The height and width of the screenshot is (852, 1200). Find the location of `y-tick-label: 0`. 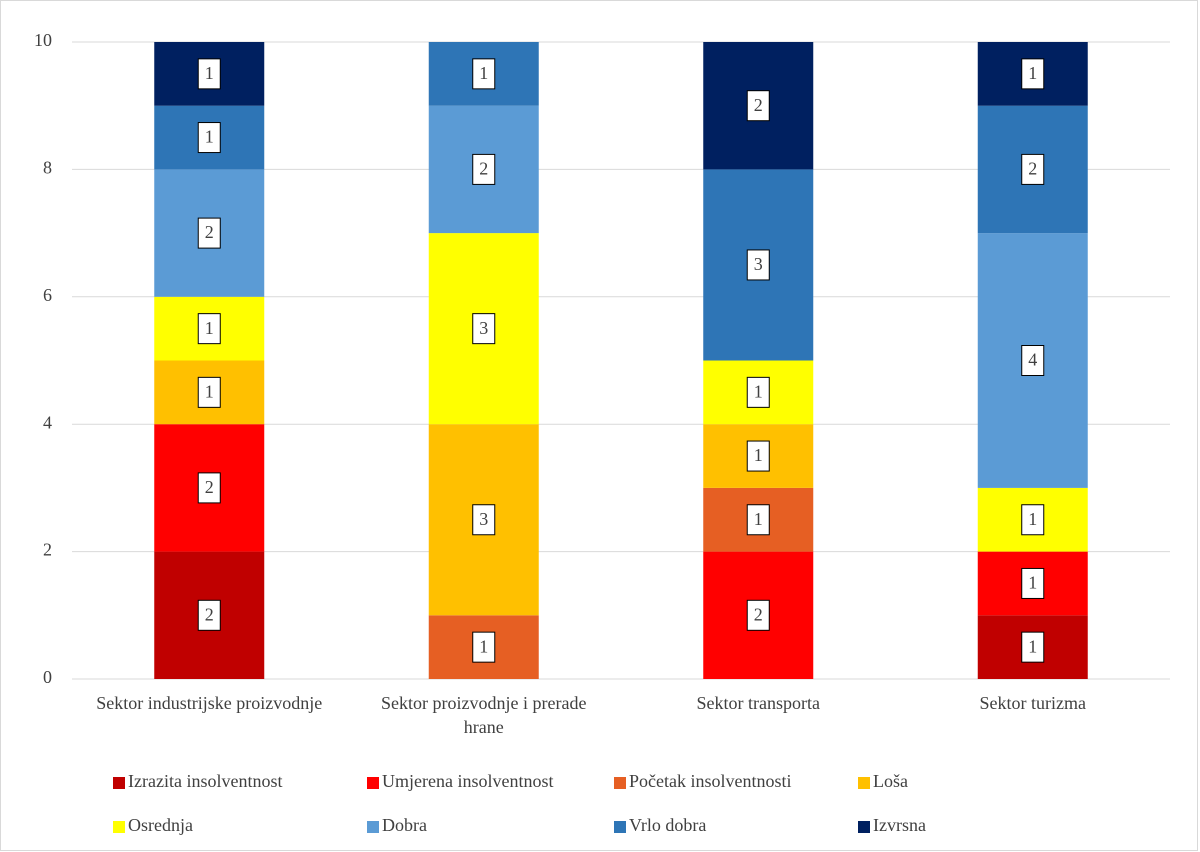

y-tick-label: 0 is located at coordinates (47, 677).